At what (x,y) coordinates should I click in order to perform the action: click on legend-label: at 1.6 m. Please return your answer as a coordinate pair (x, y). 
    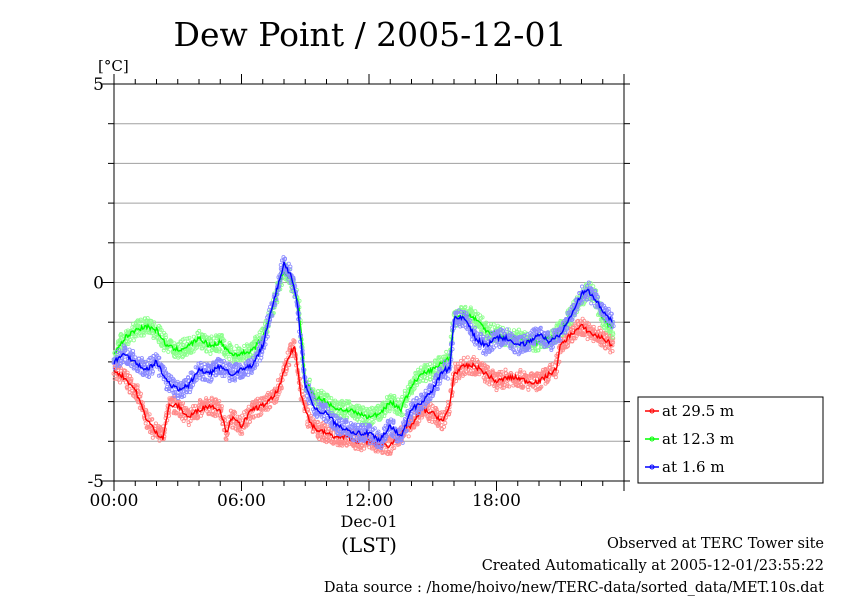
    Looking at the image, I should click on (693, 467).